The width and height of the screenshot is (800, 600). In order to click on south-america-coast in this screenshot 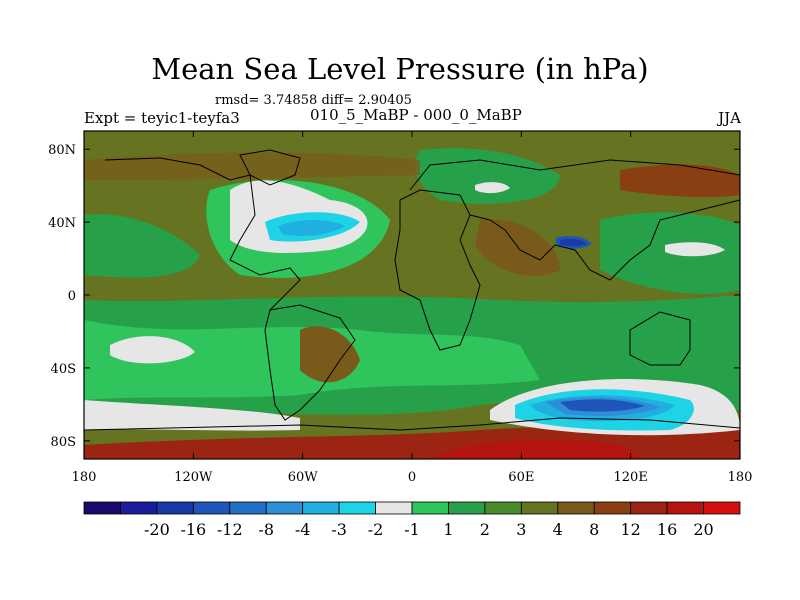, I will do `click(310, 362)`.